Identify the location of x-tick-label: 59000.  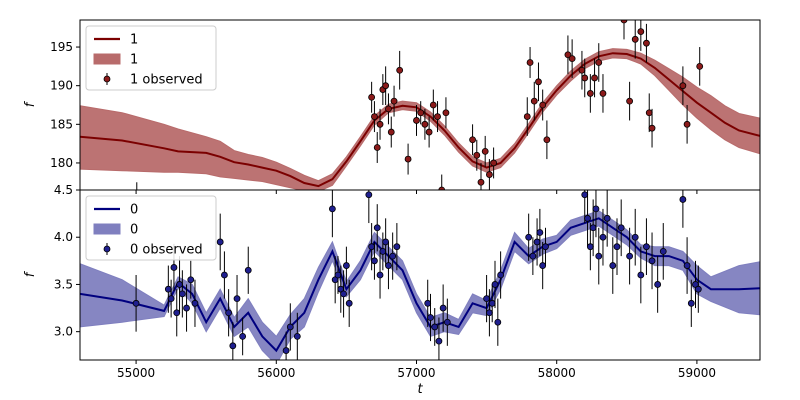
(697, 373).